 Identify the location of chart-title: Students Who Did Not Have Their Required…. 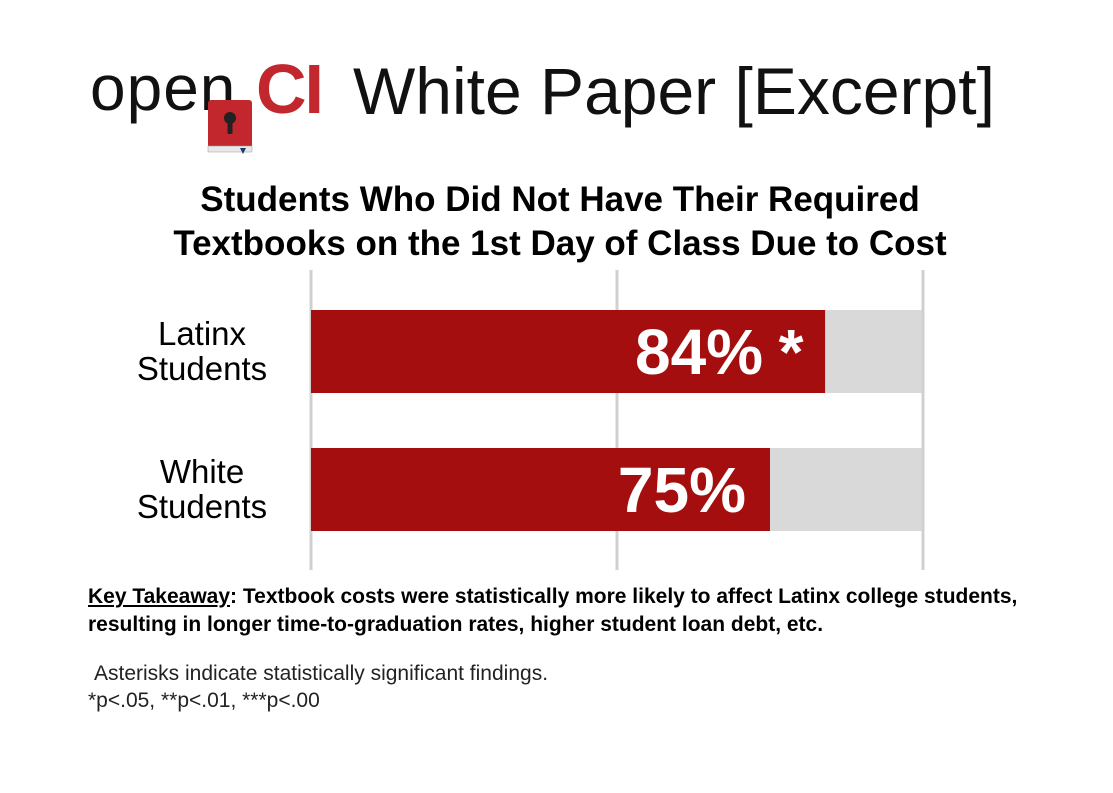
(560, 222).